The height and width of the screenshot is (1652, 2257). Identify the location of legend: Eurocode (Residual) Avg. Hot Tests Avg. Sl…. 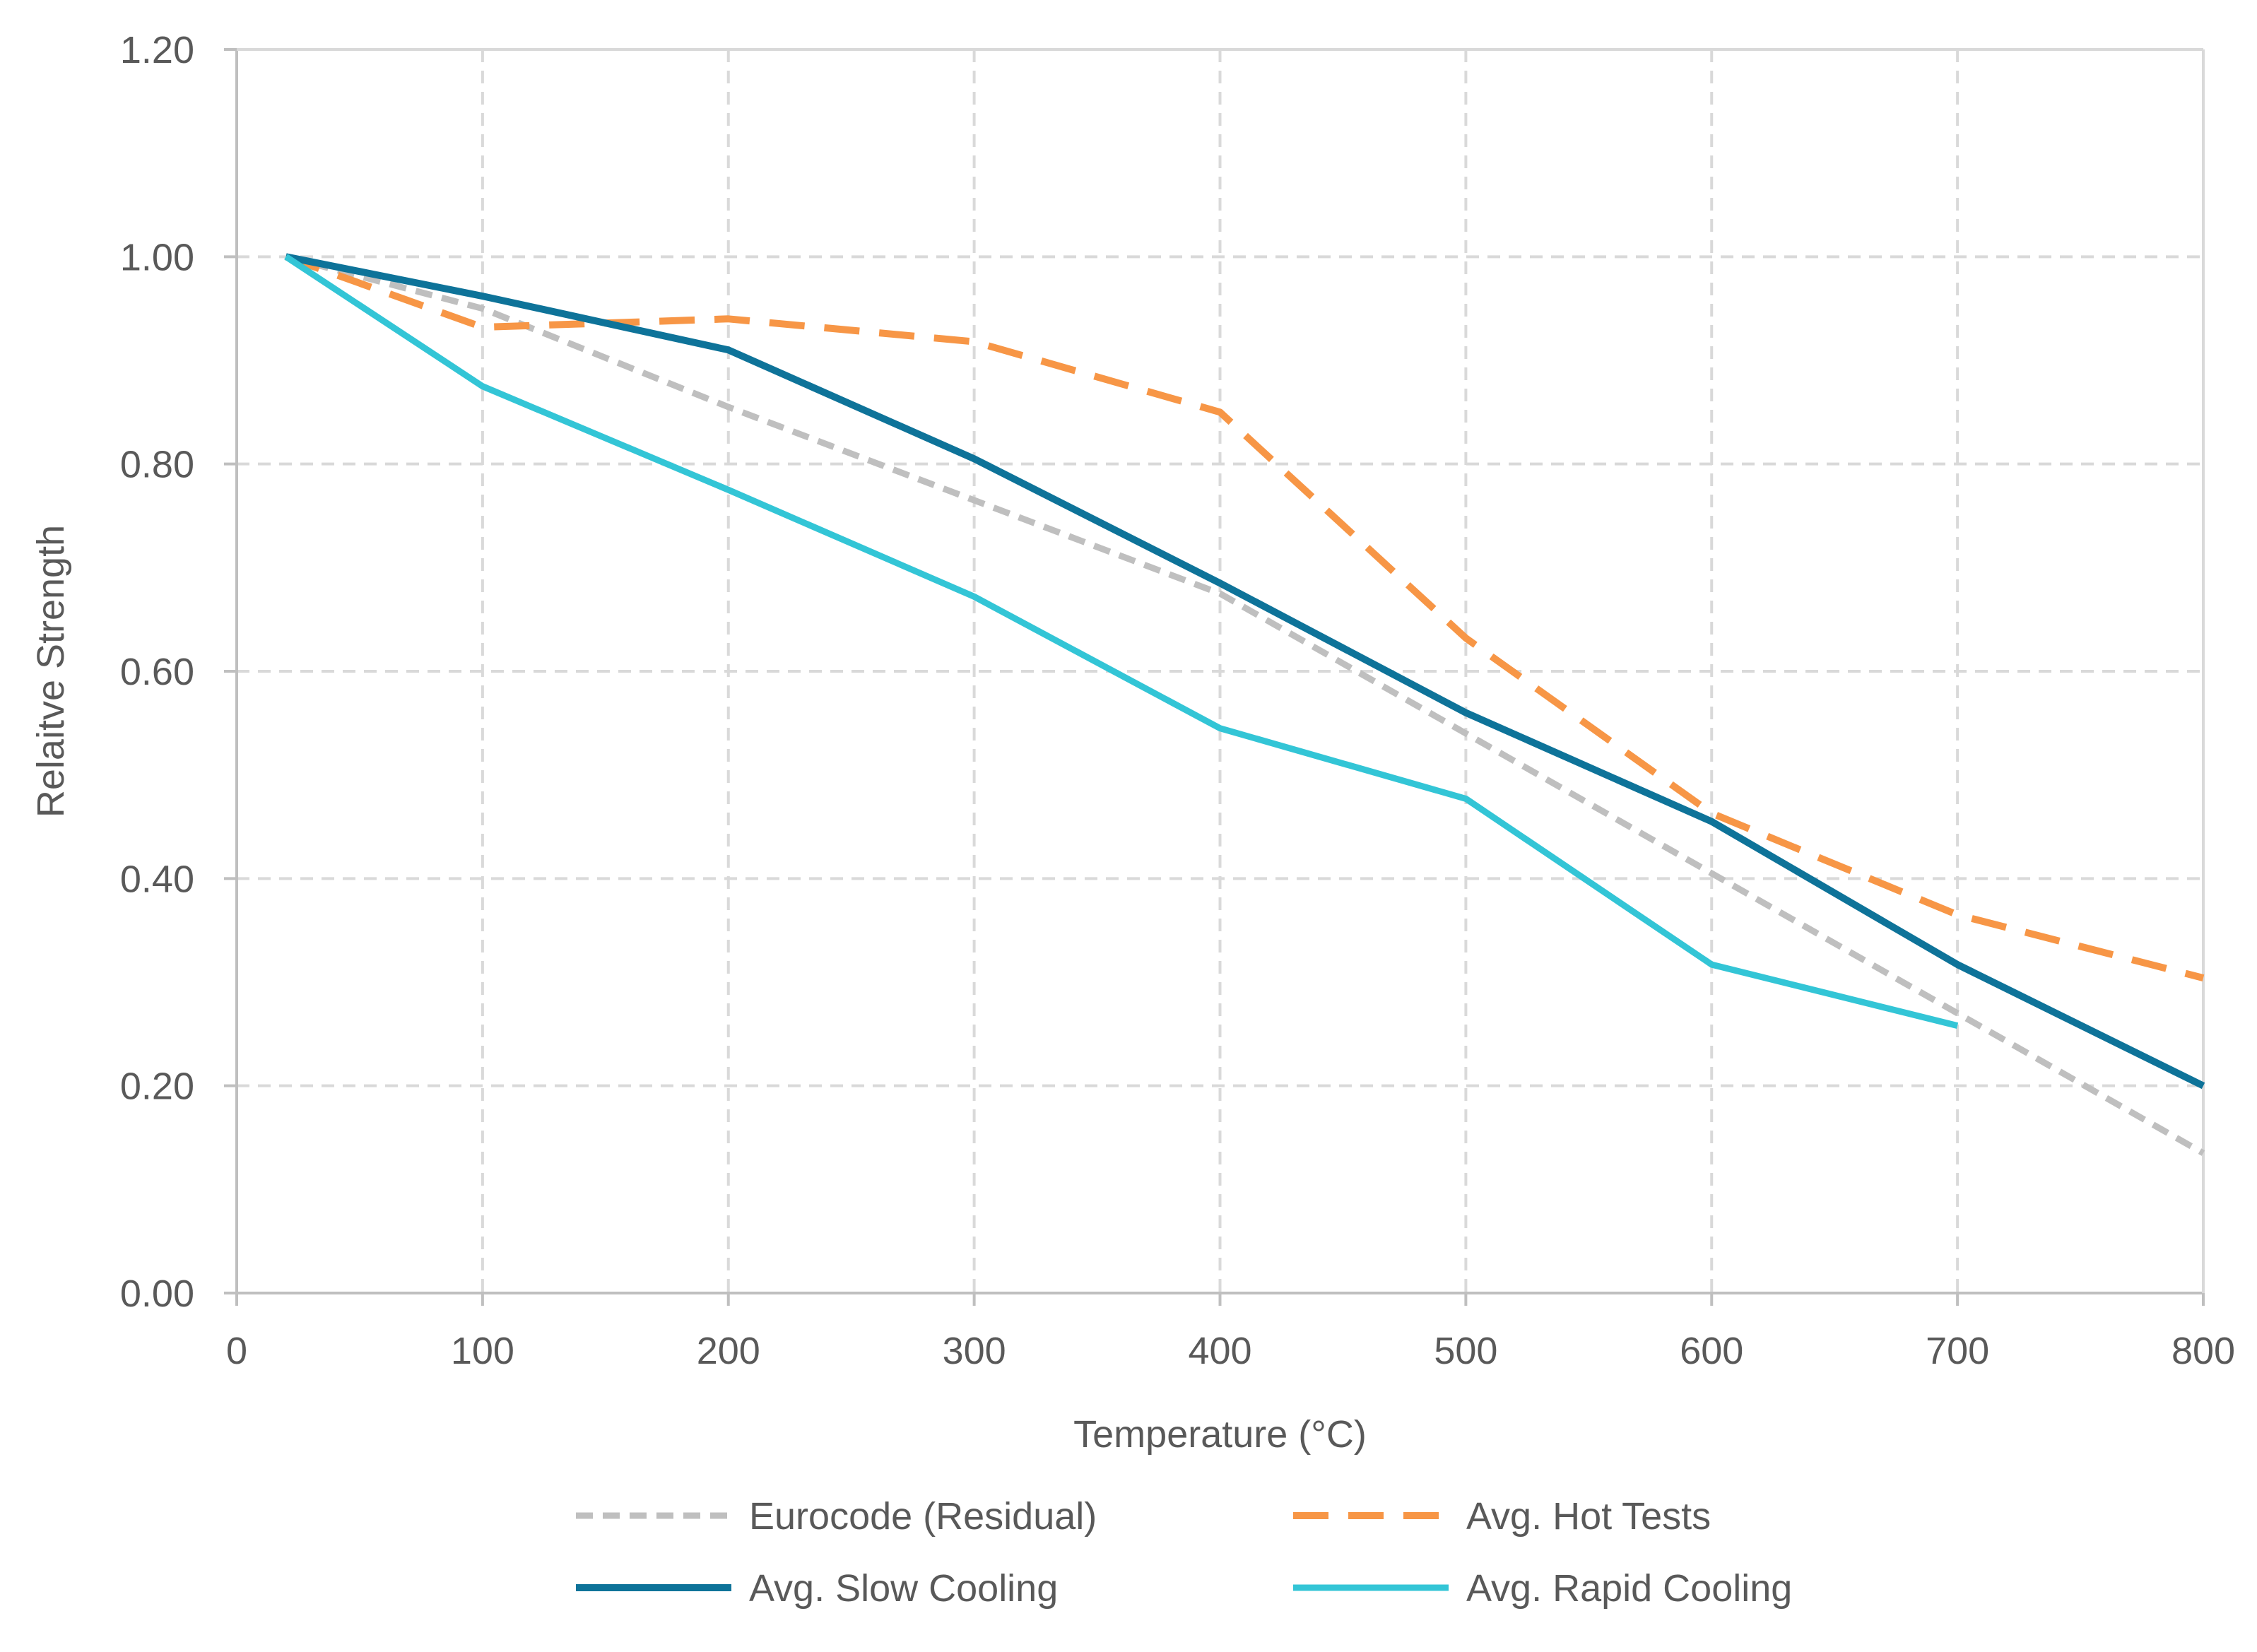
(1184, 1553).